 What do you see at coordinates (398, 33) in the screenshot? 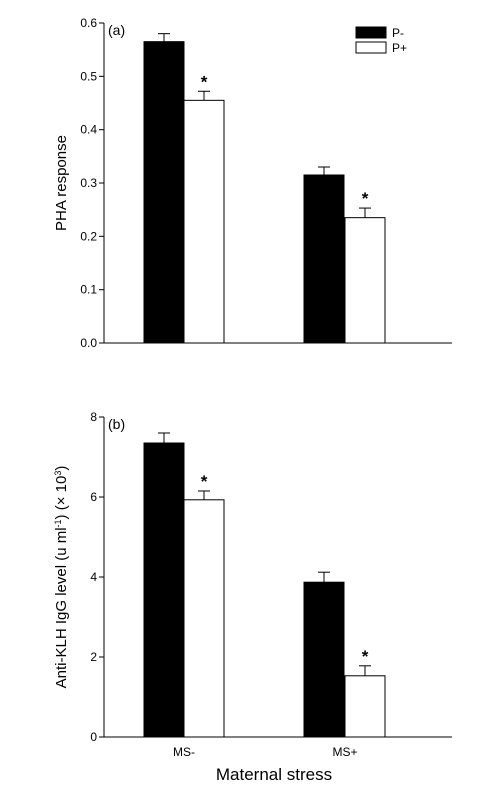
I see `legend-label: P-` at bounding box center [398, 33].